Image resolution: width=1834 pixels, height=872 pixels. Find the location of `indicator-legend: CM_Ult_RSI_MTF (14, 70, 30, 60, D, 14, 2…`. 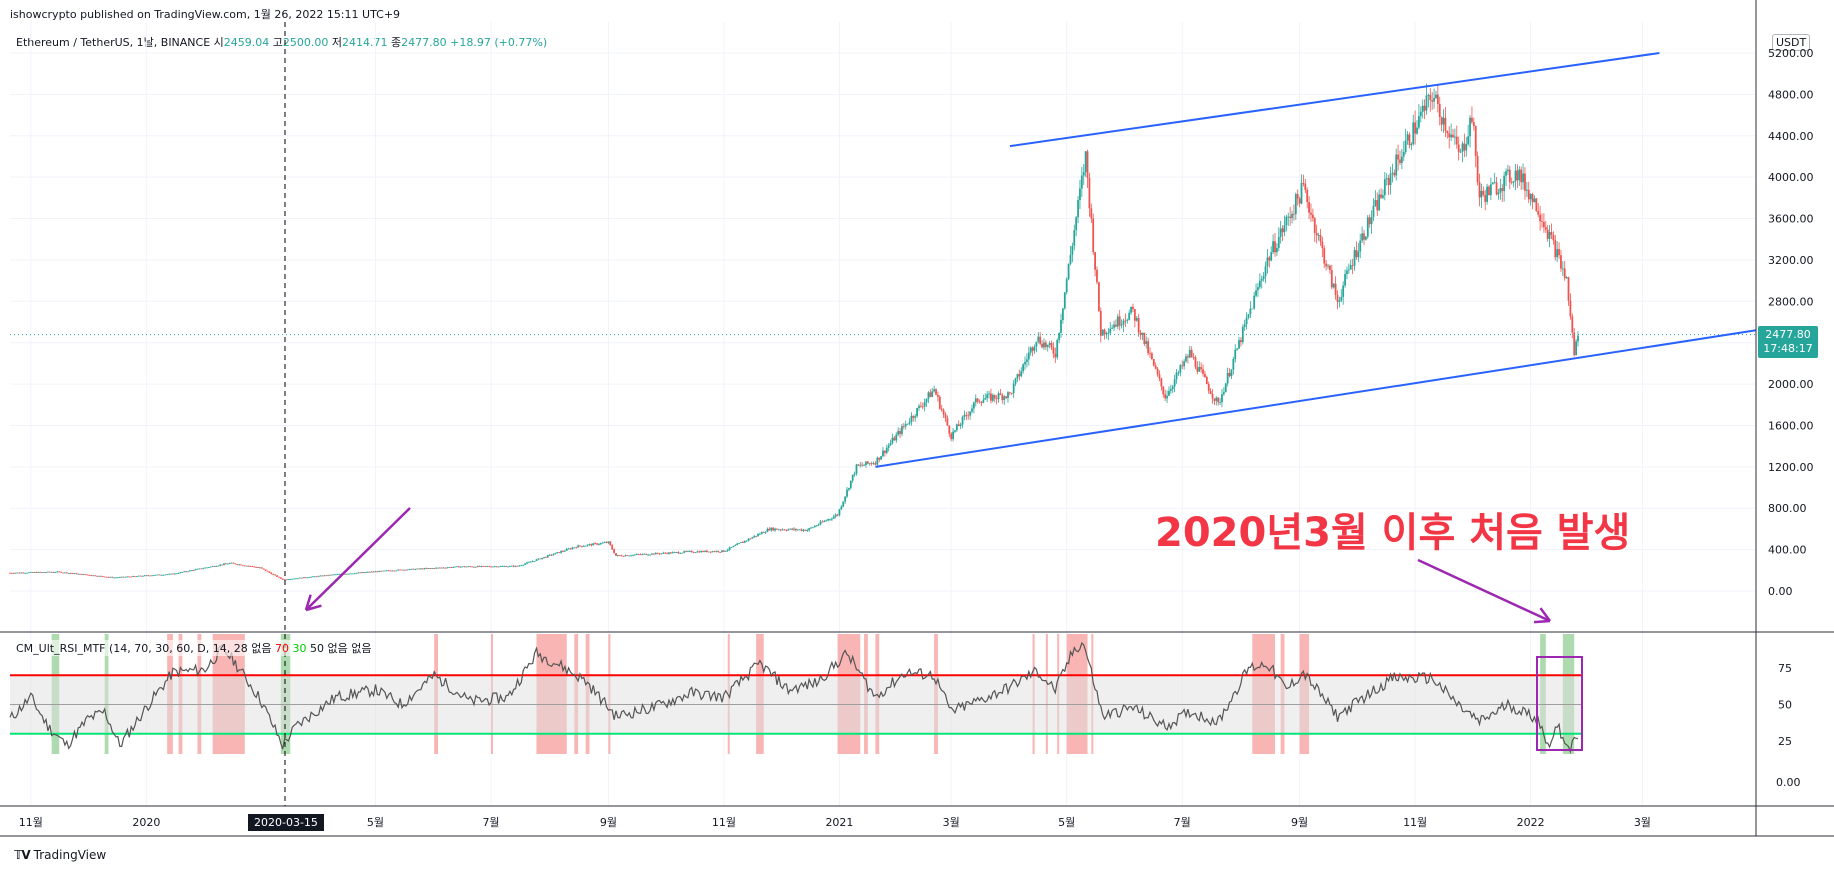

indicator-legend: CM_Ult_RSI_MTF (14, 70, 30, 60, D, 14, 2… is located at coordinates (194, 648).